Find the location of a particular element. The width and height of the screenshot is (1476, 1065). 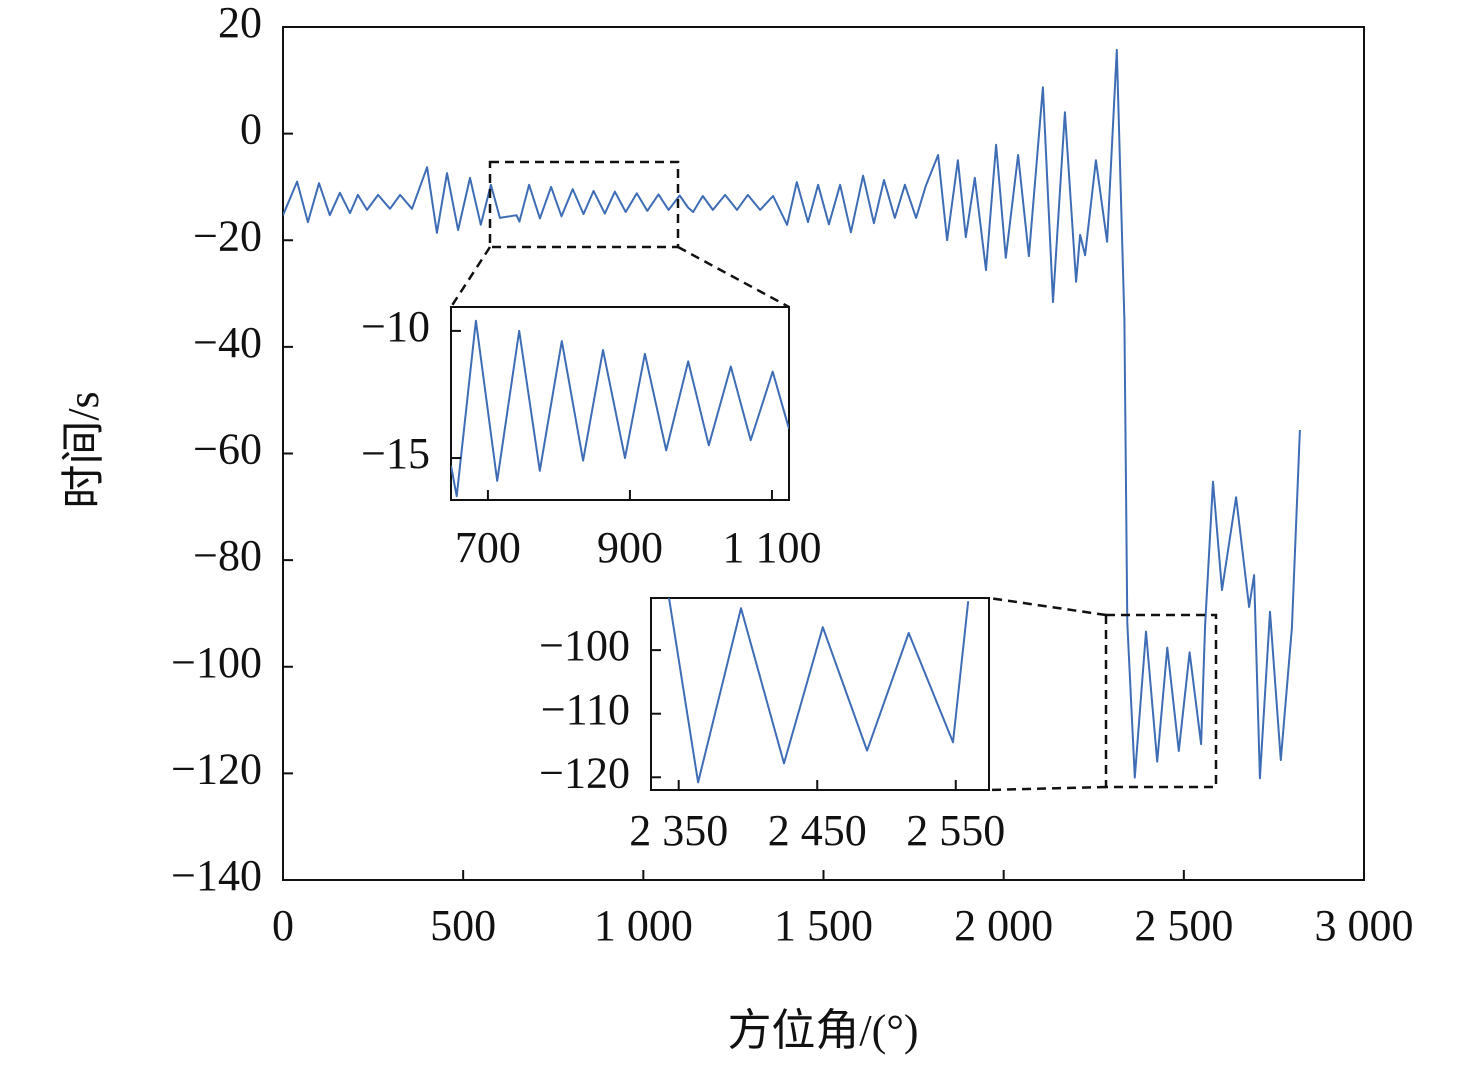

x-tick-label: 2 000 is located at coordinates (1003, 925).